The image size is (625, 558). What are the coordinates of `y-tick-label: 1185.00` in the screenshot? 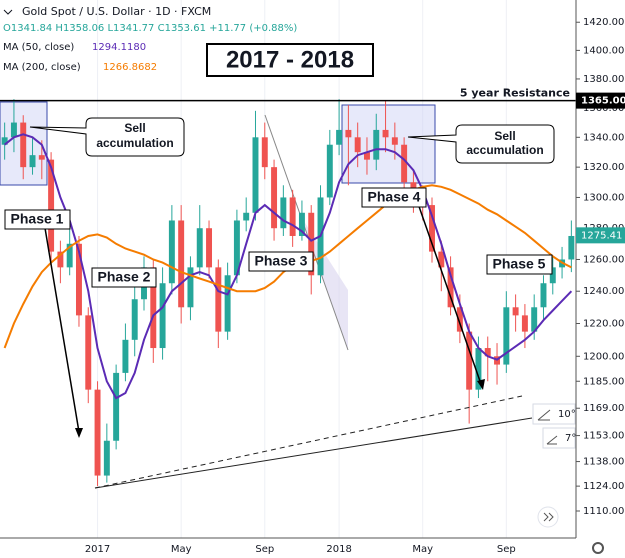 It's located at (603, 381).